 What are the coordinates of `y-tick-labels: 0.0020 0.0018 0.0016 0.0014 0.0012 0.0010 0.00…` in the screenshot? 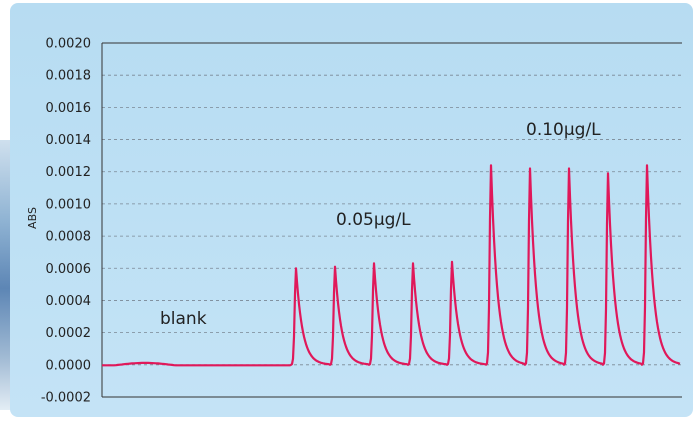 It's located at (66, 221).